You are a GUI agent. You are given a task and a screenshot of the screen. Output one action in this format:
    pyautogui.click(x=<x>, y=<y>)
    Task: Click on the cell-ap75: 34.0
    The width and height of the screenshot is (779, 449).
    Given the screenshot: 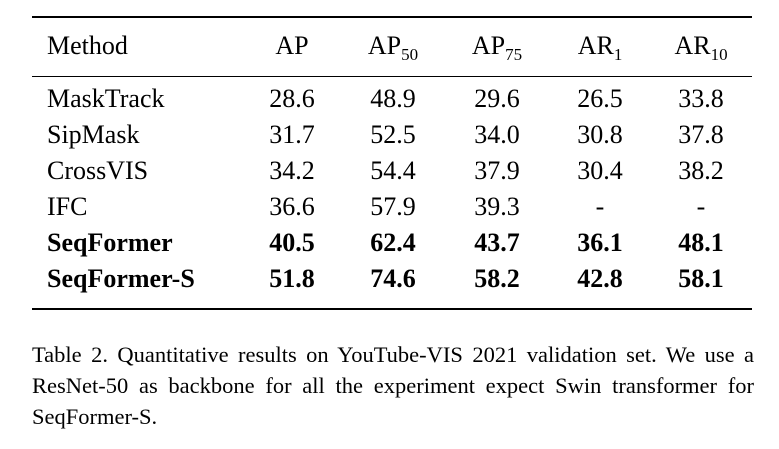 What is the action you would take?
    pyautogui.click(x=497, y=134)
    